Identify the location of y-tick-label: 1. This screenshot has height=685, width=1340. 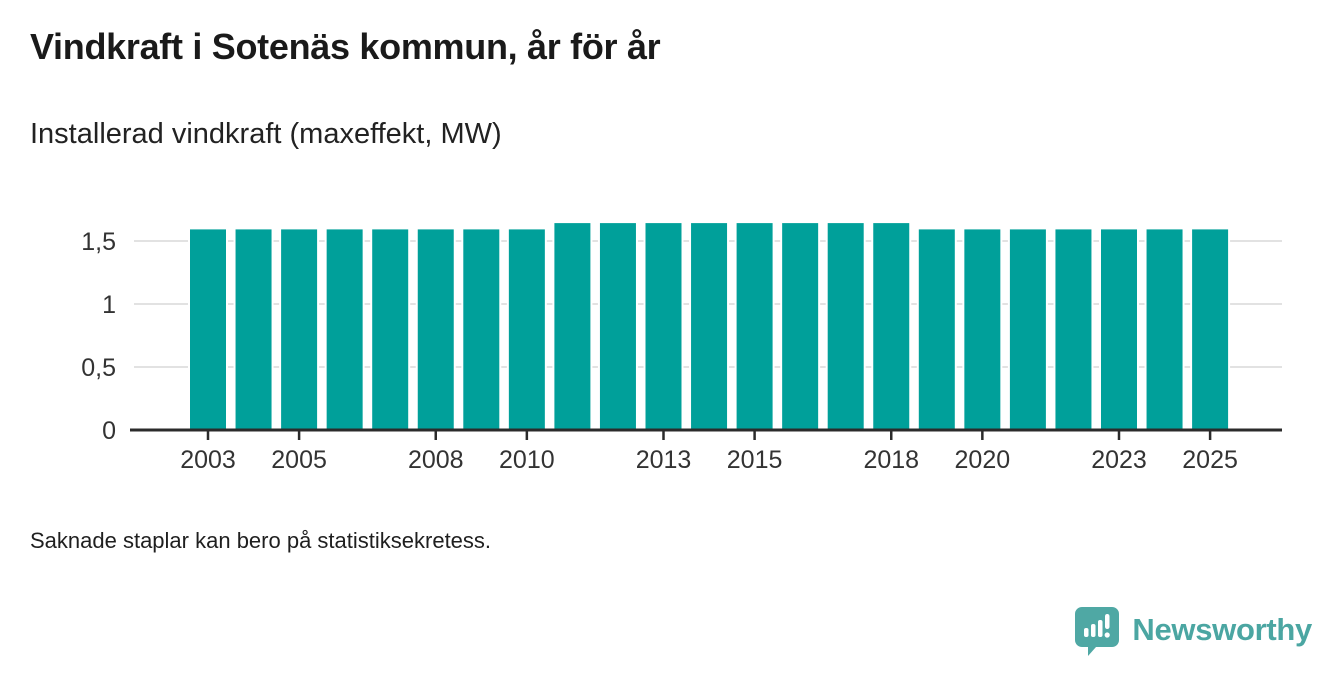
(109, 305).